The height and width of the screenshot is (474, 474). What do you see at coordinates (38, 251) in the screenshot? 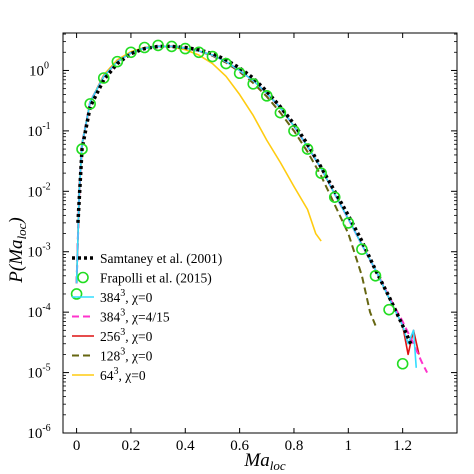
I see `y-tick-label: 10⁻³` at bounding box center [38, 251].